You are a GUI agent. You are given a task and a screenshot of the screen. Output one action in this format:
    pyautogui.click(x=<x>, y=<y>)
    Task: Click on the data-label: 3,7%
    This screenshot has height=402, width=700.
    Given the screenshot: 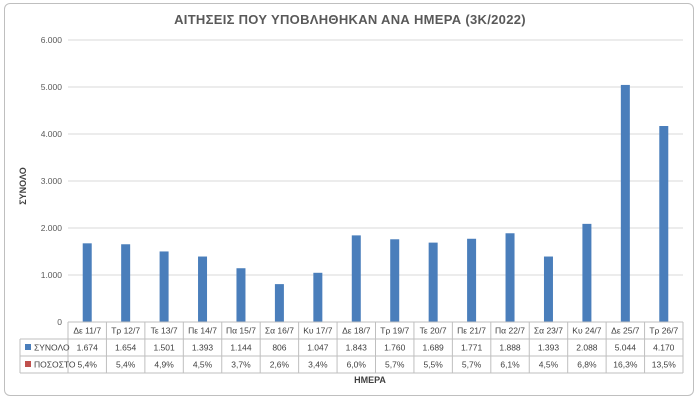 What is the action you would take?
    pyautogui.click(x=241, y=365)
    